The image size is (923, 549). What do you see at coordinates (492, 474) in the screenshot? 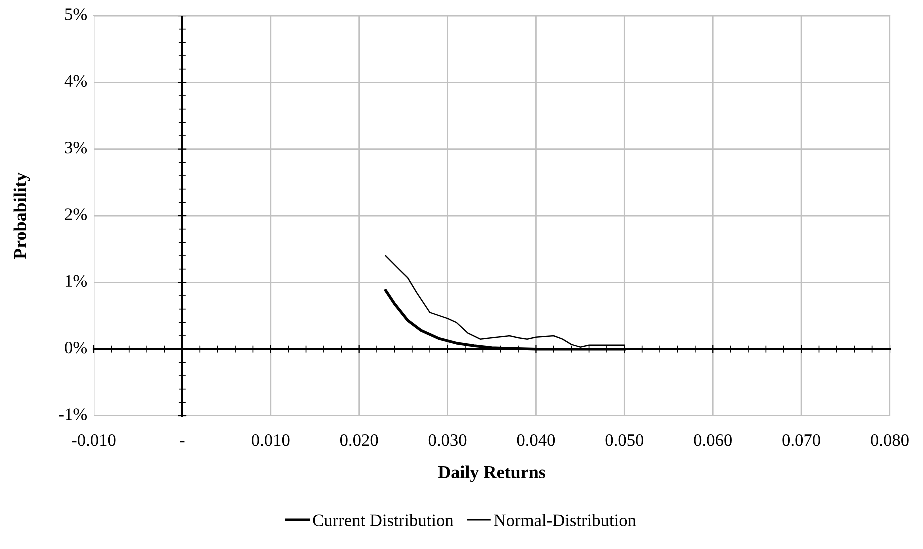
I see `x-axis-title: Daily Returns` at bounding box center [492, 474].